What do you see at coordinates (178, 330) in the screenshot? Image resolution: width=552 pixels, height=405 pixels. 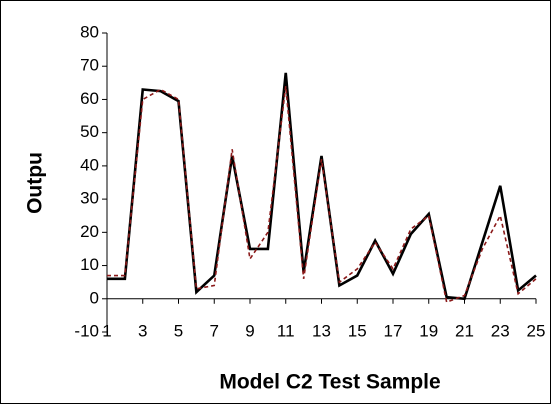 I see `x-tick-label: 5` at bounding box center [178, 330].